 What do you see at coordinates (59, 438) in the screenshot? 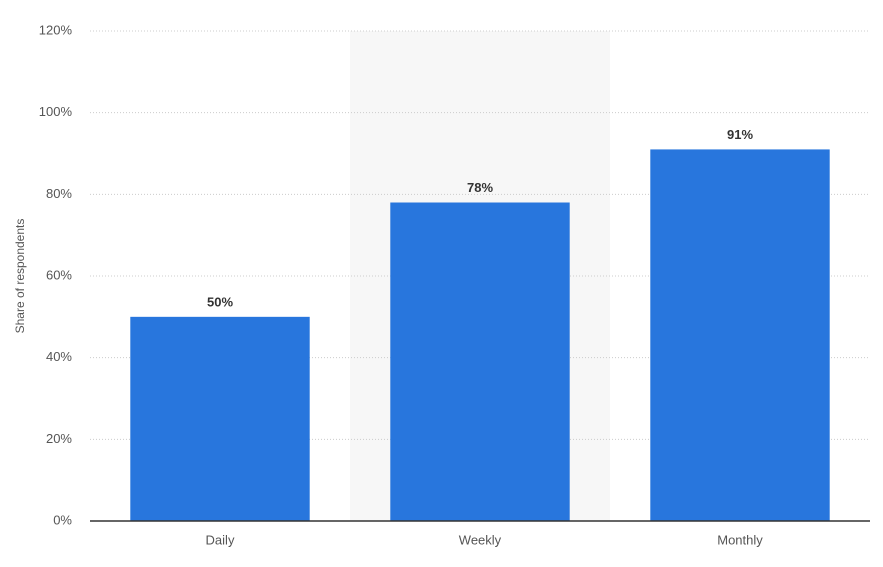
I see `y-tick-label: 20%` at bounding box center [59, 438].